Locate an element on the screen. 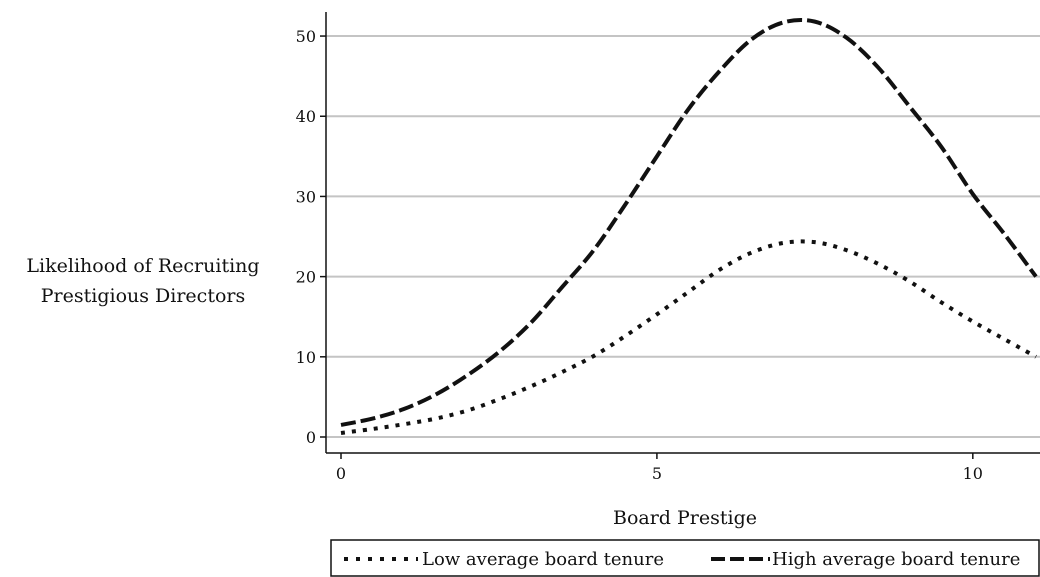 The width and height of the screenshot is (1040, 577). y-axis-title-line-2: Prestigious Directors is located at coordinates (143, 296).